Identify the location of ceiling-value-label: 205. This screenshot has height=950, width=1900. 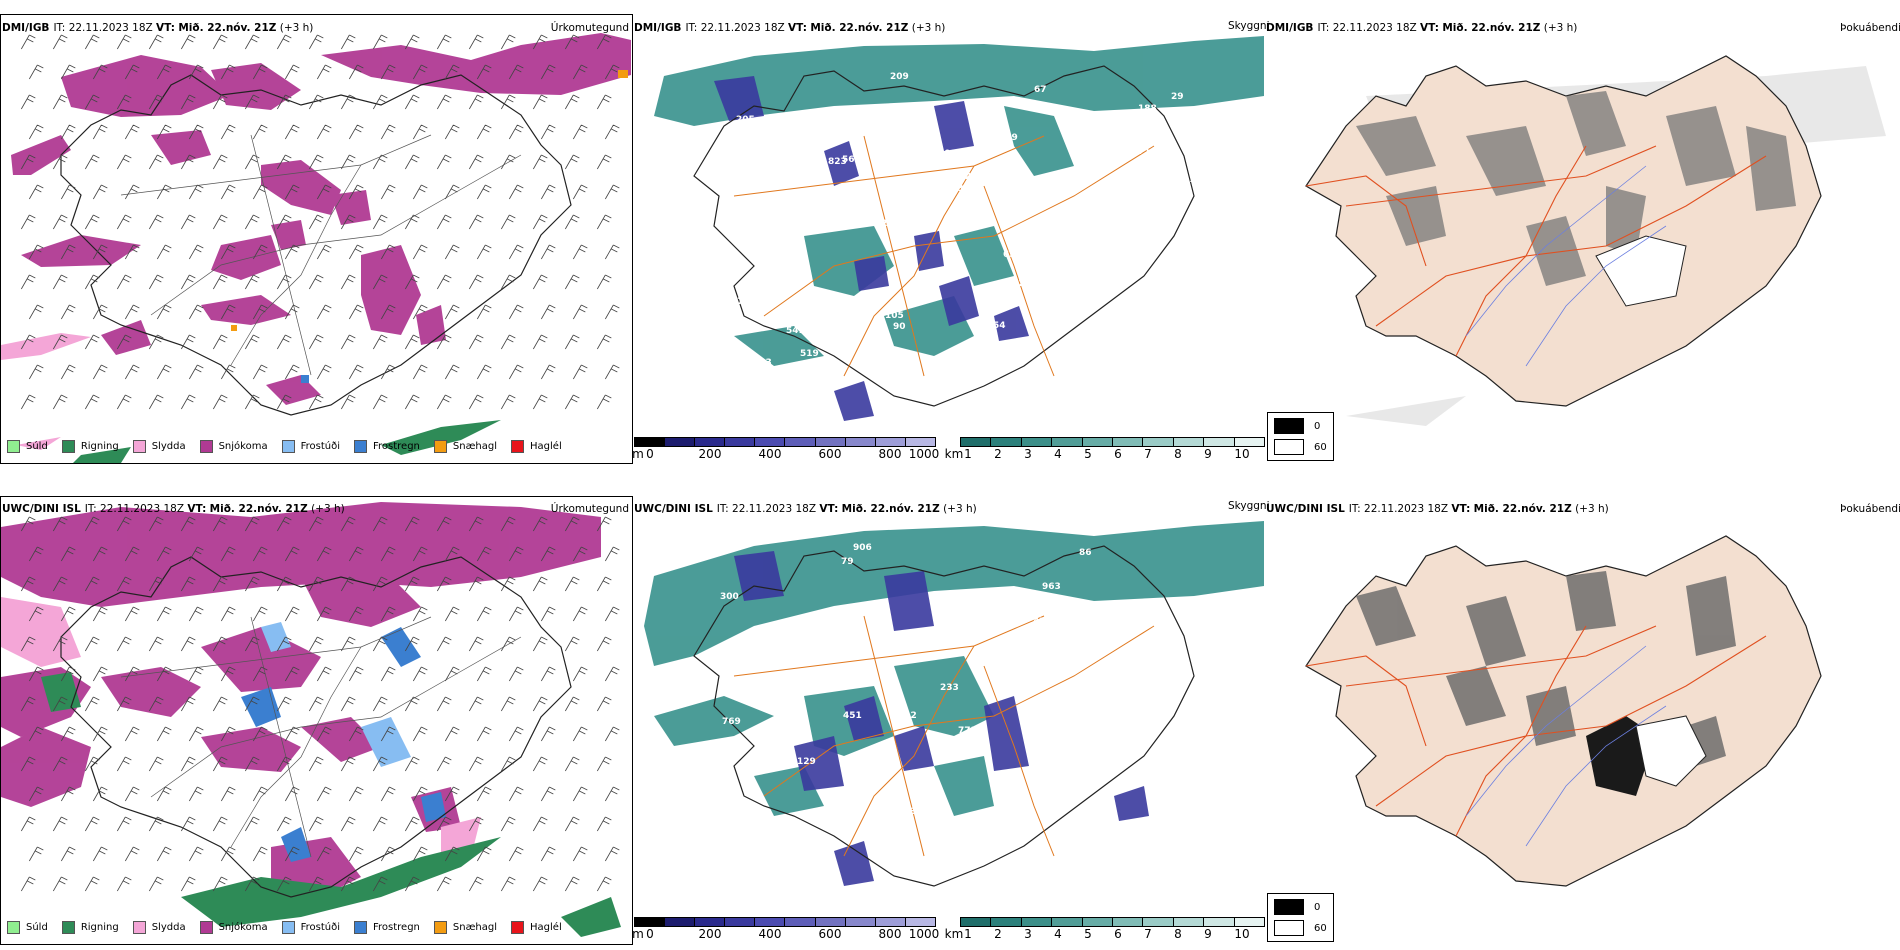
(745, 120).